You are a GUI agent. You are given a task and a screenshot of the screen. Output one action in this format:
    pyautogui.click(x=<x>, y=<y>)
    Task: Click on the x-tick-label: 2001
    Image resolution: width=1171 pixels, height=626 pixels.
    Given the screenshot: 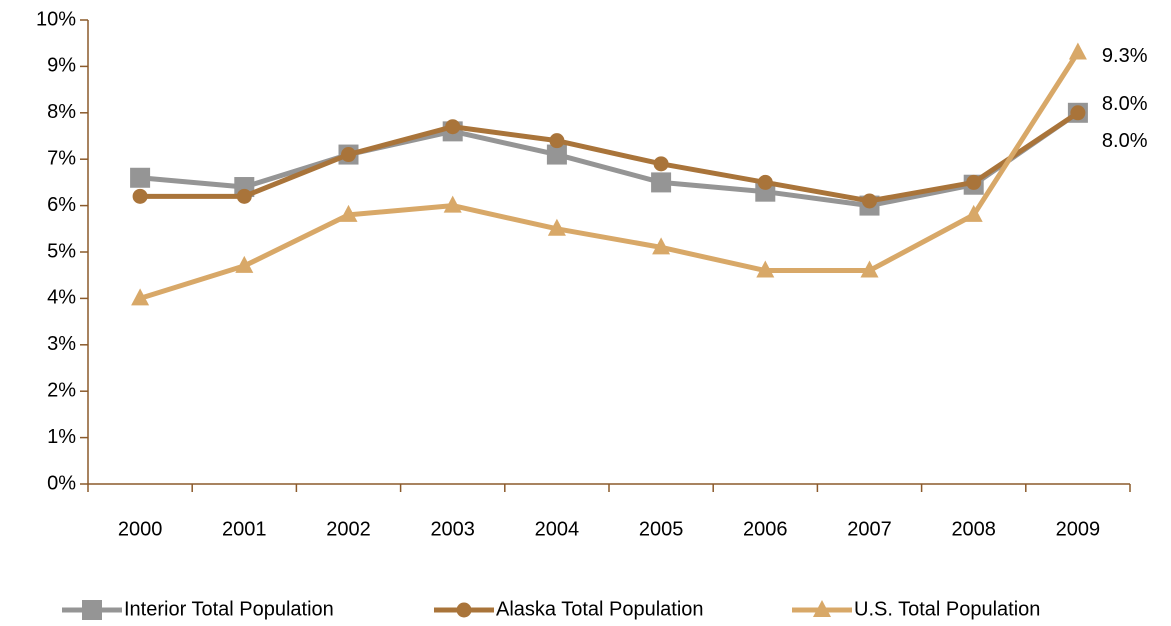 What is the action you would take?
    pyautogui.click(x=244, y=529)
    